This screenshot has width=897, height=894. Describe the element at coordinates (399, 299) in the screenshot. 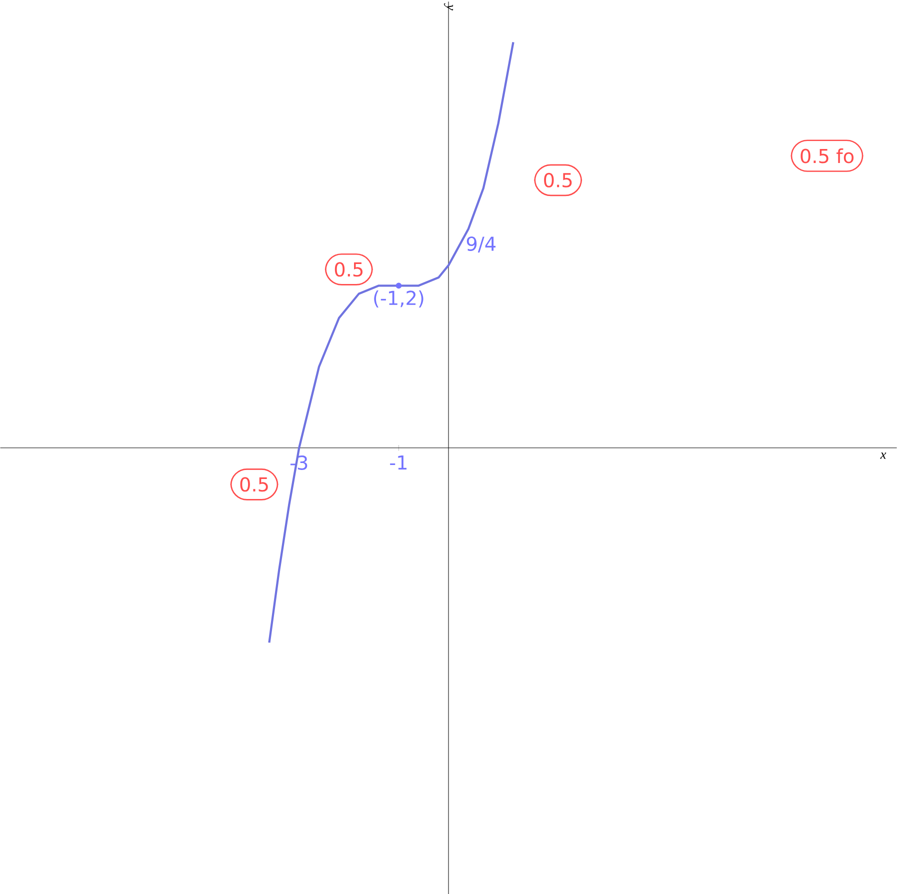

I see `annotation: (-1,2)` at that location.